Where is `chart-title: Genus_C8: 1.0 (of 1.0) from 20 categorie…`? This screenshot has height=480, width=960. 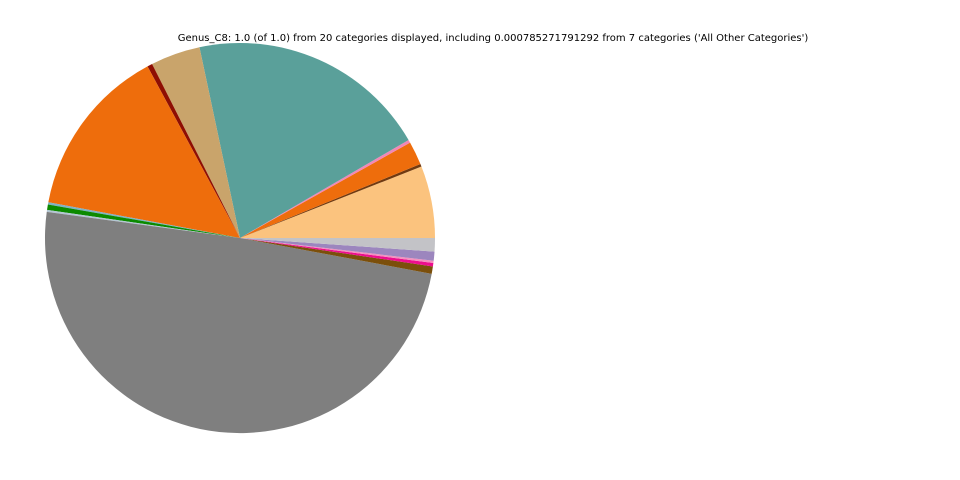 chart-title: Genus_C8: 1.0 (of 1.0) from 20 categorie… is located at coordinates (493, 38).